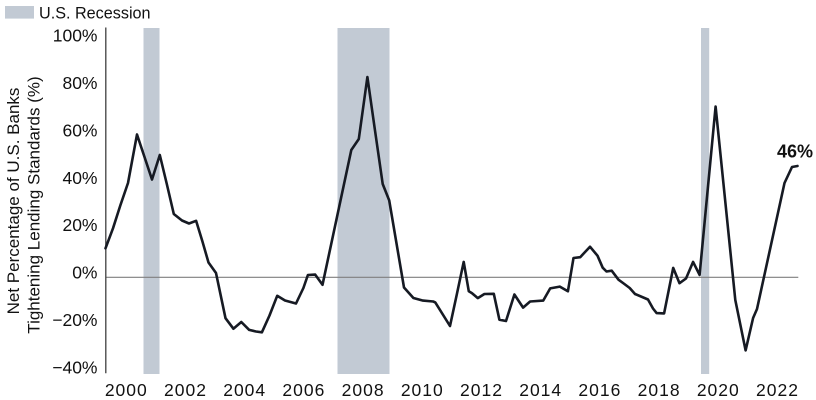 The image size is (816, 400). What do you see at coordinates (79, 178) in the screenshot?
I see `svg-text: 40%` at bounding box center [79, 178].